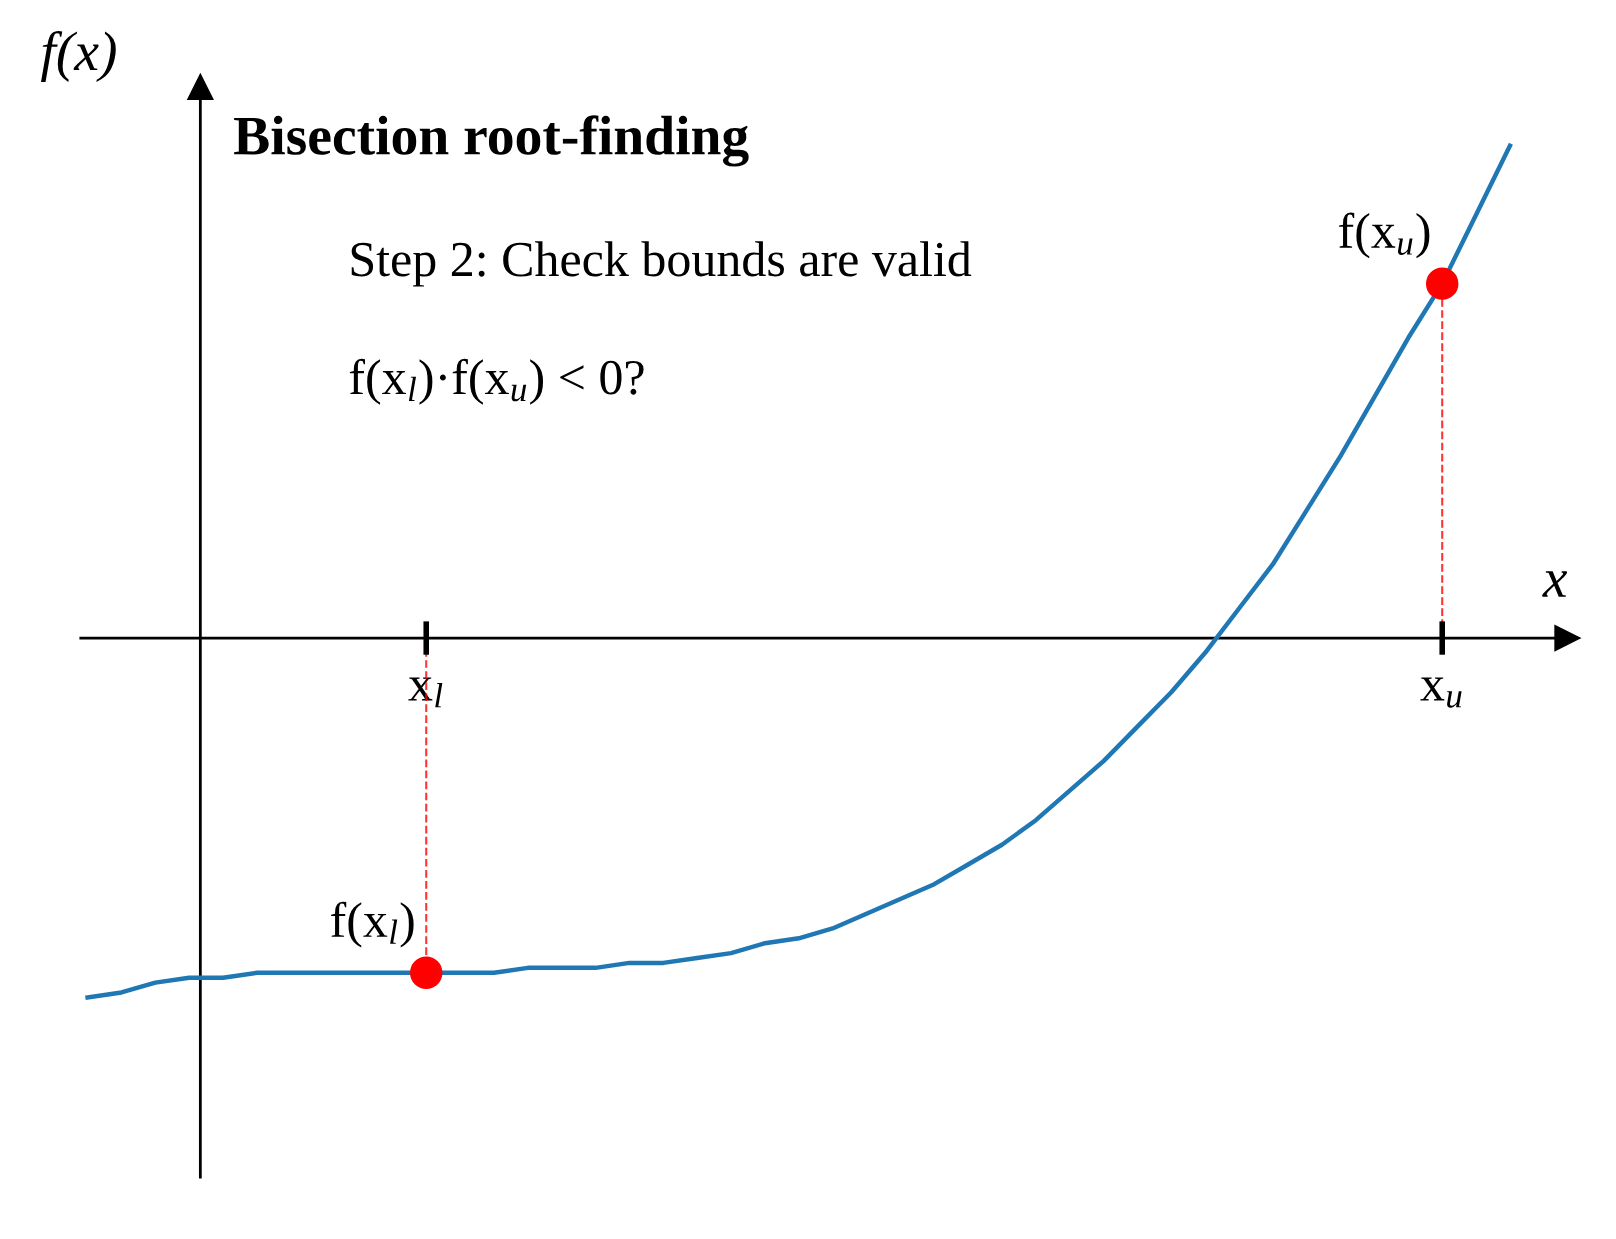  Describe the element at coordinates (78, 56) in the screenshot. I see `y-axis-title: f(x)` at that location.